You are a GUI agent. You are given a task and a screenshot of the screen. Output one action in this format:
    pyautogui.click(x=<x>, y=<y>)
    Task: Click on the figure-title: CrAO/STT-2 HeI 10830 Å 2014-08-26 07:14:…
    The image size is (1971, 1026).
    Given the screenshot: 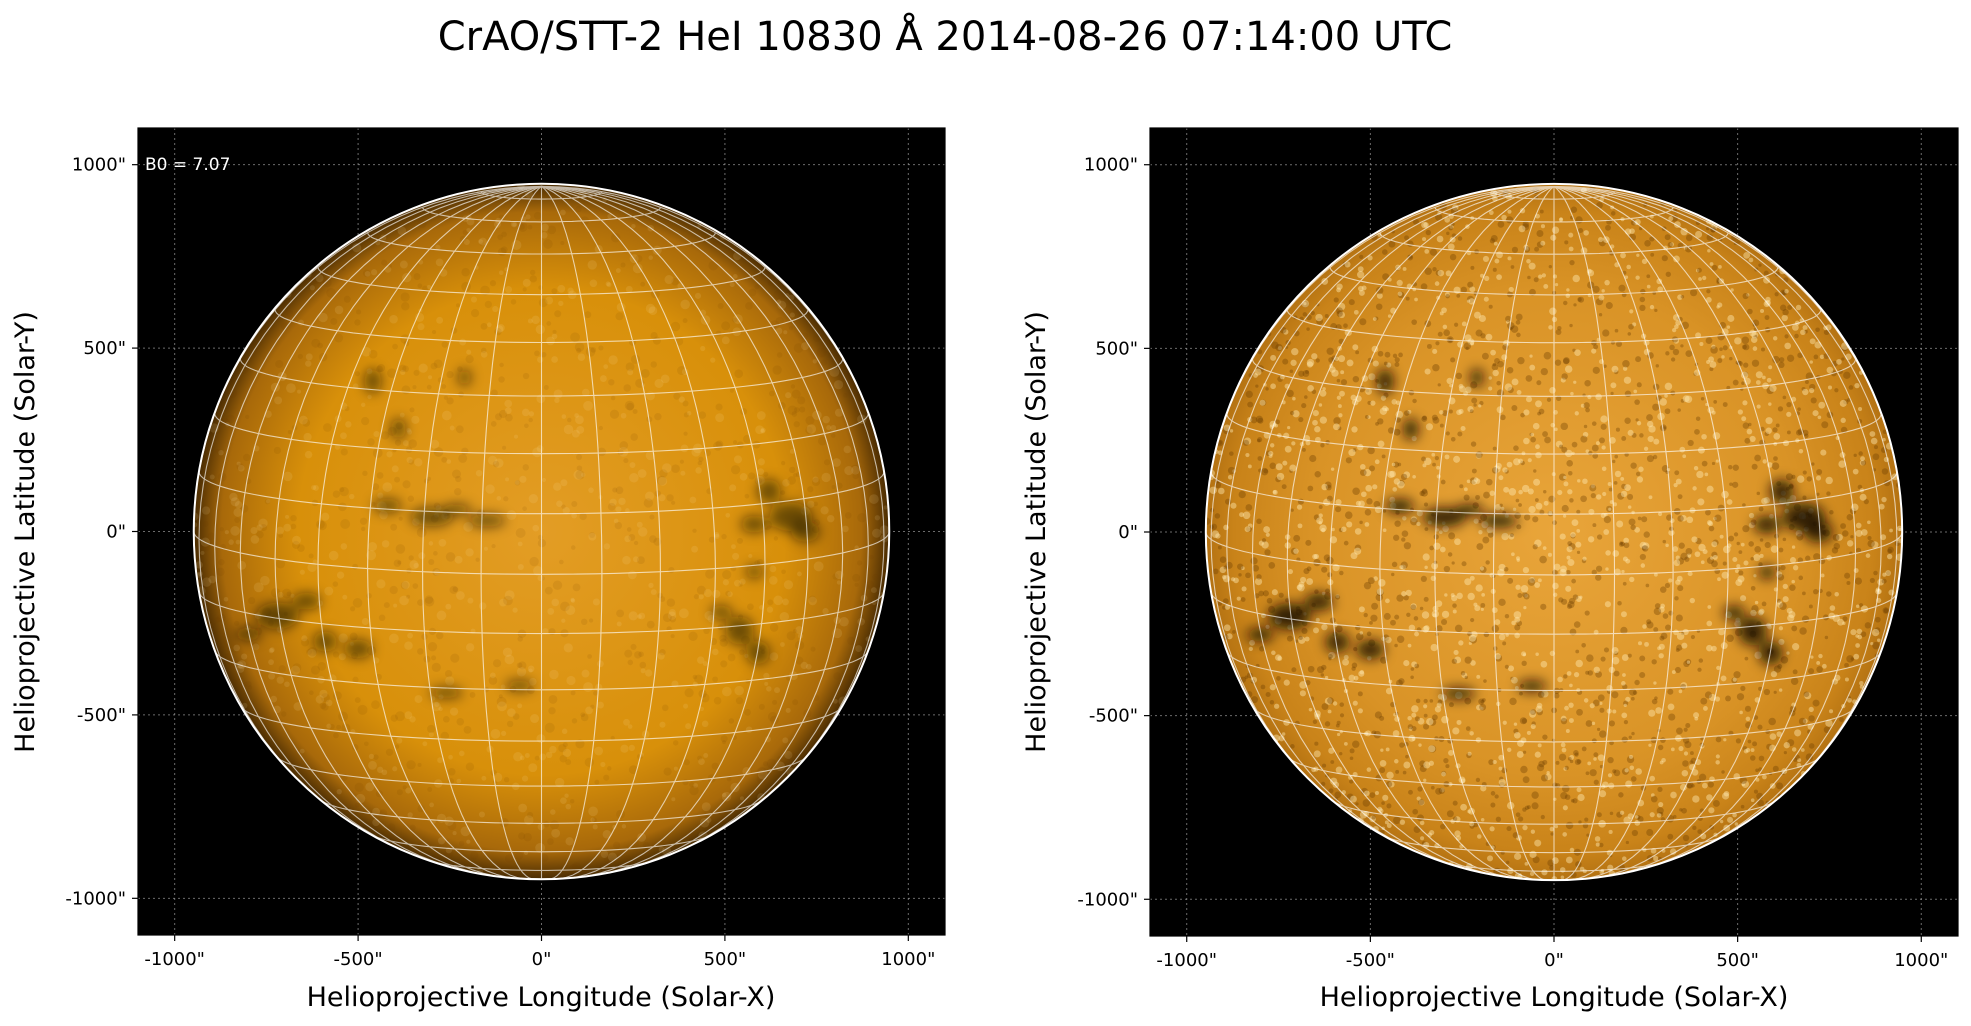 What is the action you would take?
    pyautogui.click(x=945, y=37)
    